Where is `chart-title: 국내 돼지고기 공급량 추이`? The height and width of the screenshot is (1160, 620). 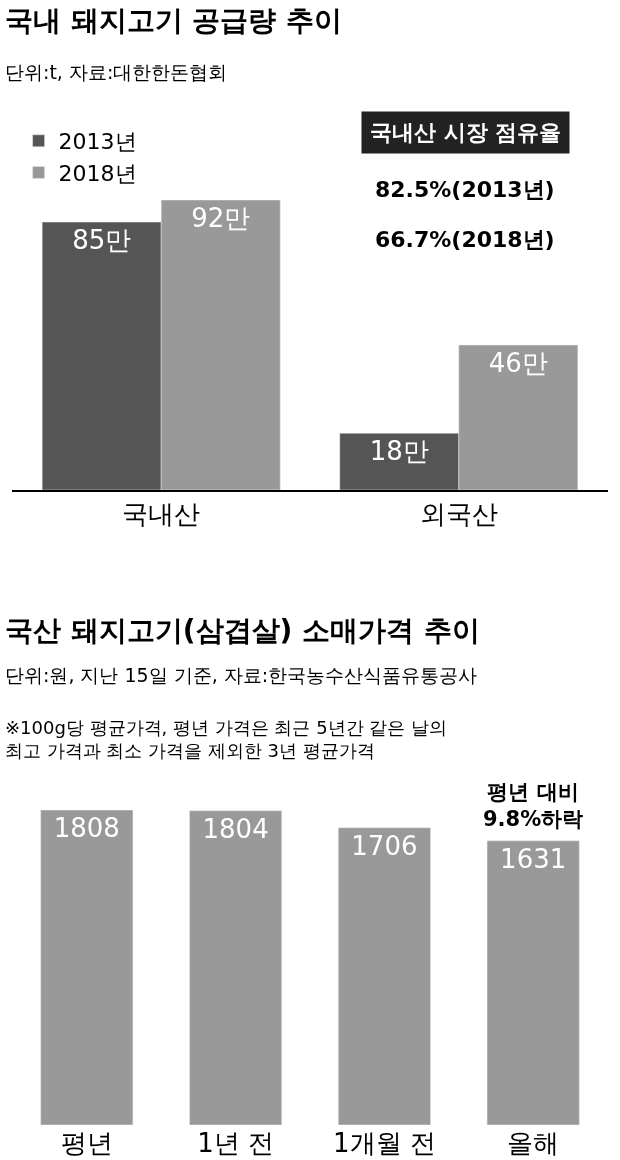
chart-title: 국내 돼지고기 공급량 추이 is located at coordinates (174, 20).